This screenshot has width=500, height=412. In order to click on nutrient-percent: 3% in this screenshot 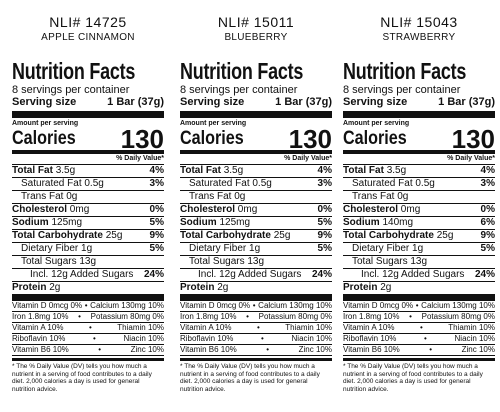, I will do `click(487, 183)`.